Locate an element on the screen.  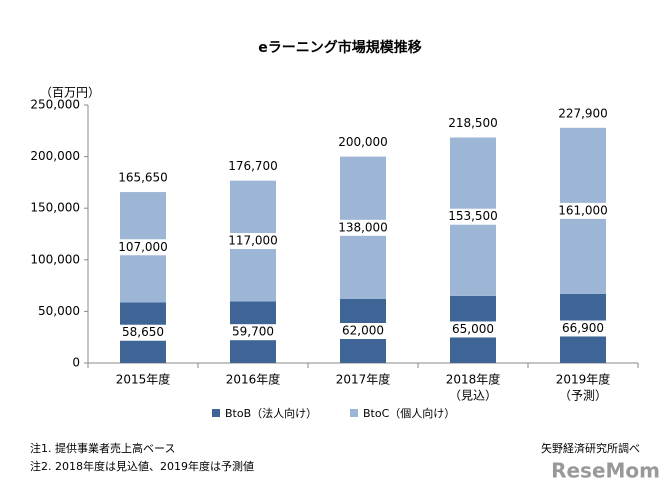
legend-label: BtoC（個人向け） is located at coordinates (409, 413).